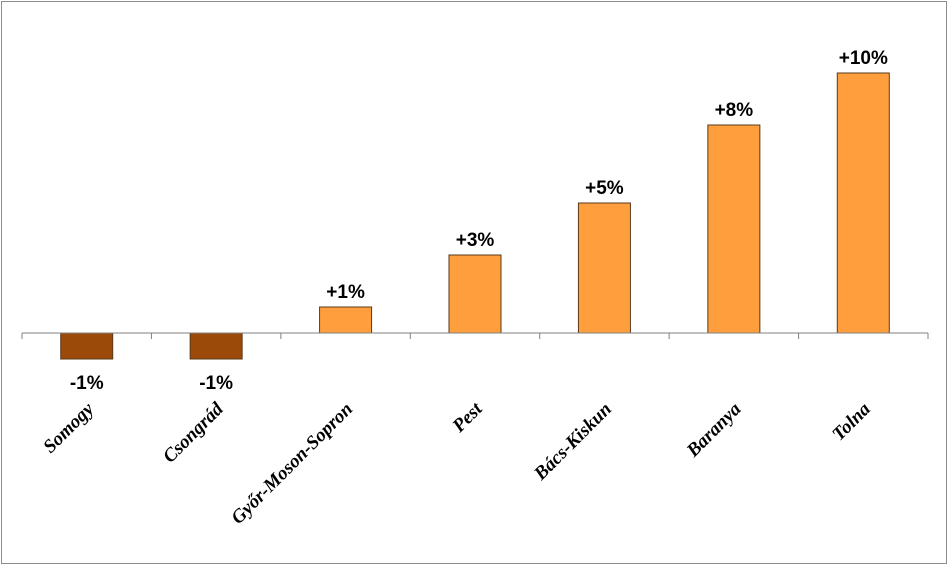 The image size is (950, 567). What do you see at coordinates (292, 464) in the screenshot?
I see `category-label: Győr-Moson-Sopron` at bounding box center [292, 464].